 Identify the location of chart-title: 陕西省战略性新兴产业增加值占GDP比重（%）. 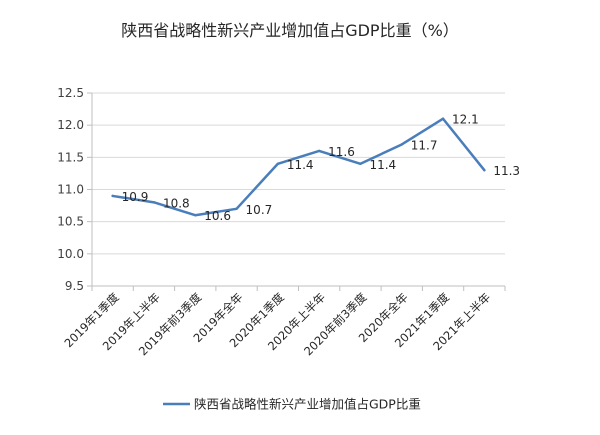
(290, 30).